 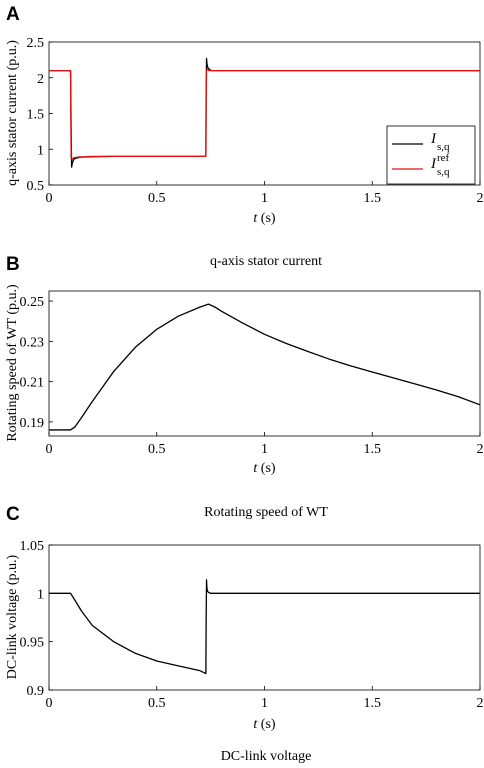 What do you see at coordinates (266, 512) in the screenshot?
I see `panel-caption: Rotating speed of WT` at bounding box center [266, 512].